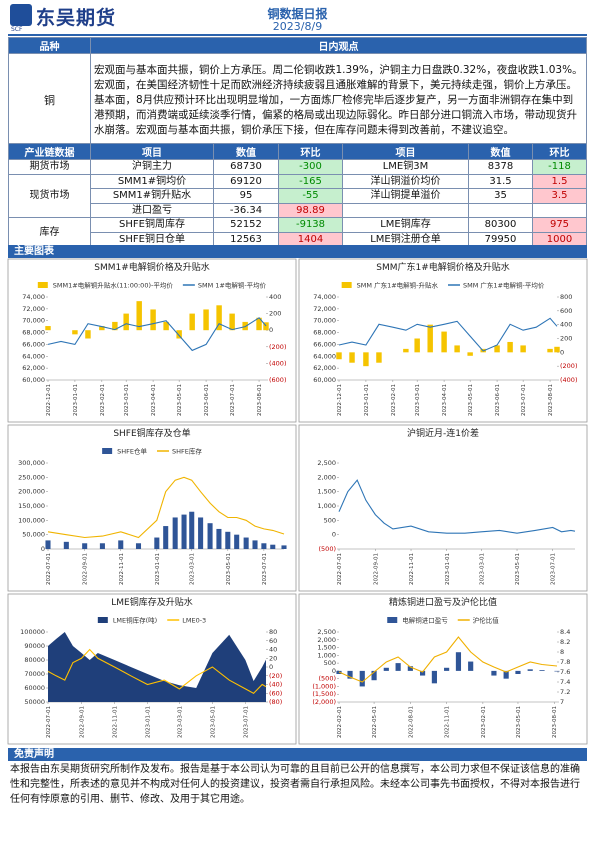 This screenshot has height=842, width=595. I want to click on legend-label: SMM1#电解铜升贴水(11:00:00)-平均价, so click(113, 285).